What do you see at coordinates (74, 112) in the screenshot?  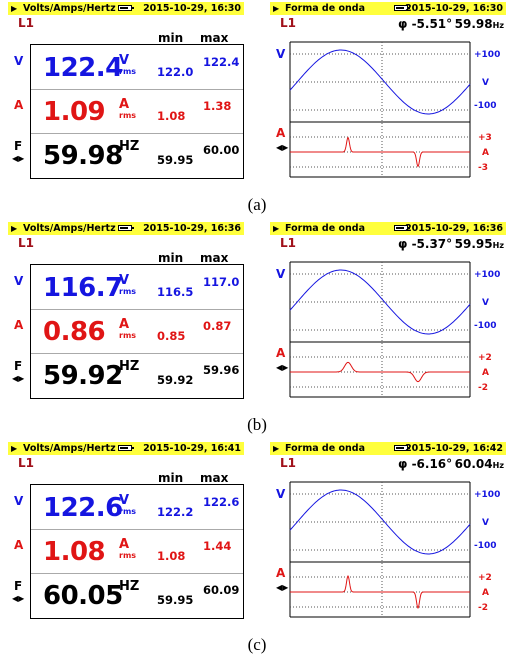 I see `current-value: 1.09` at bounding box center [74, 112].